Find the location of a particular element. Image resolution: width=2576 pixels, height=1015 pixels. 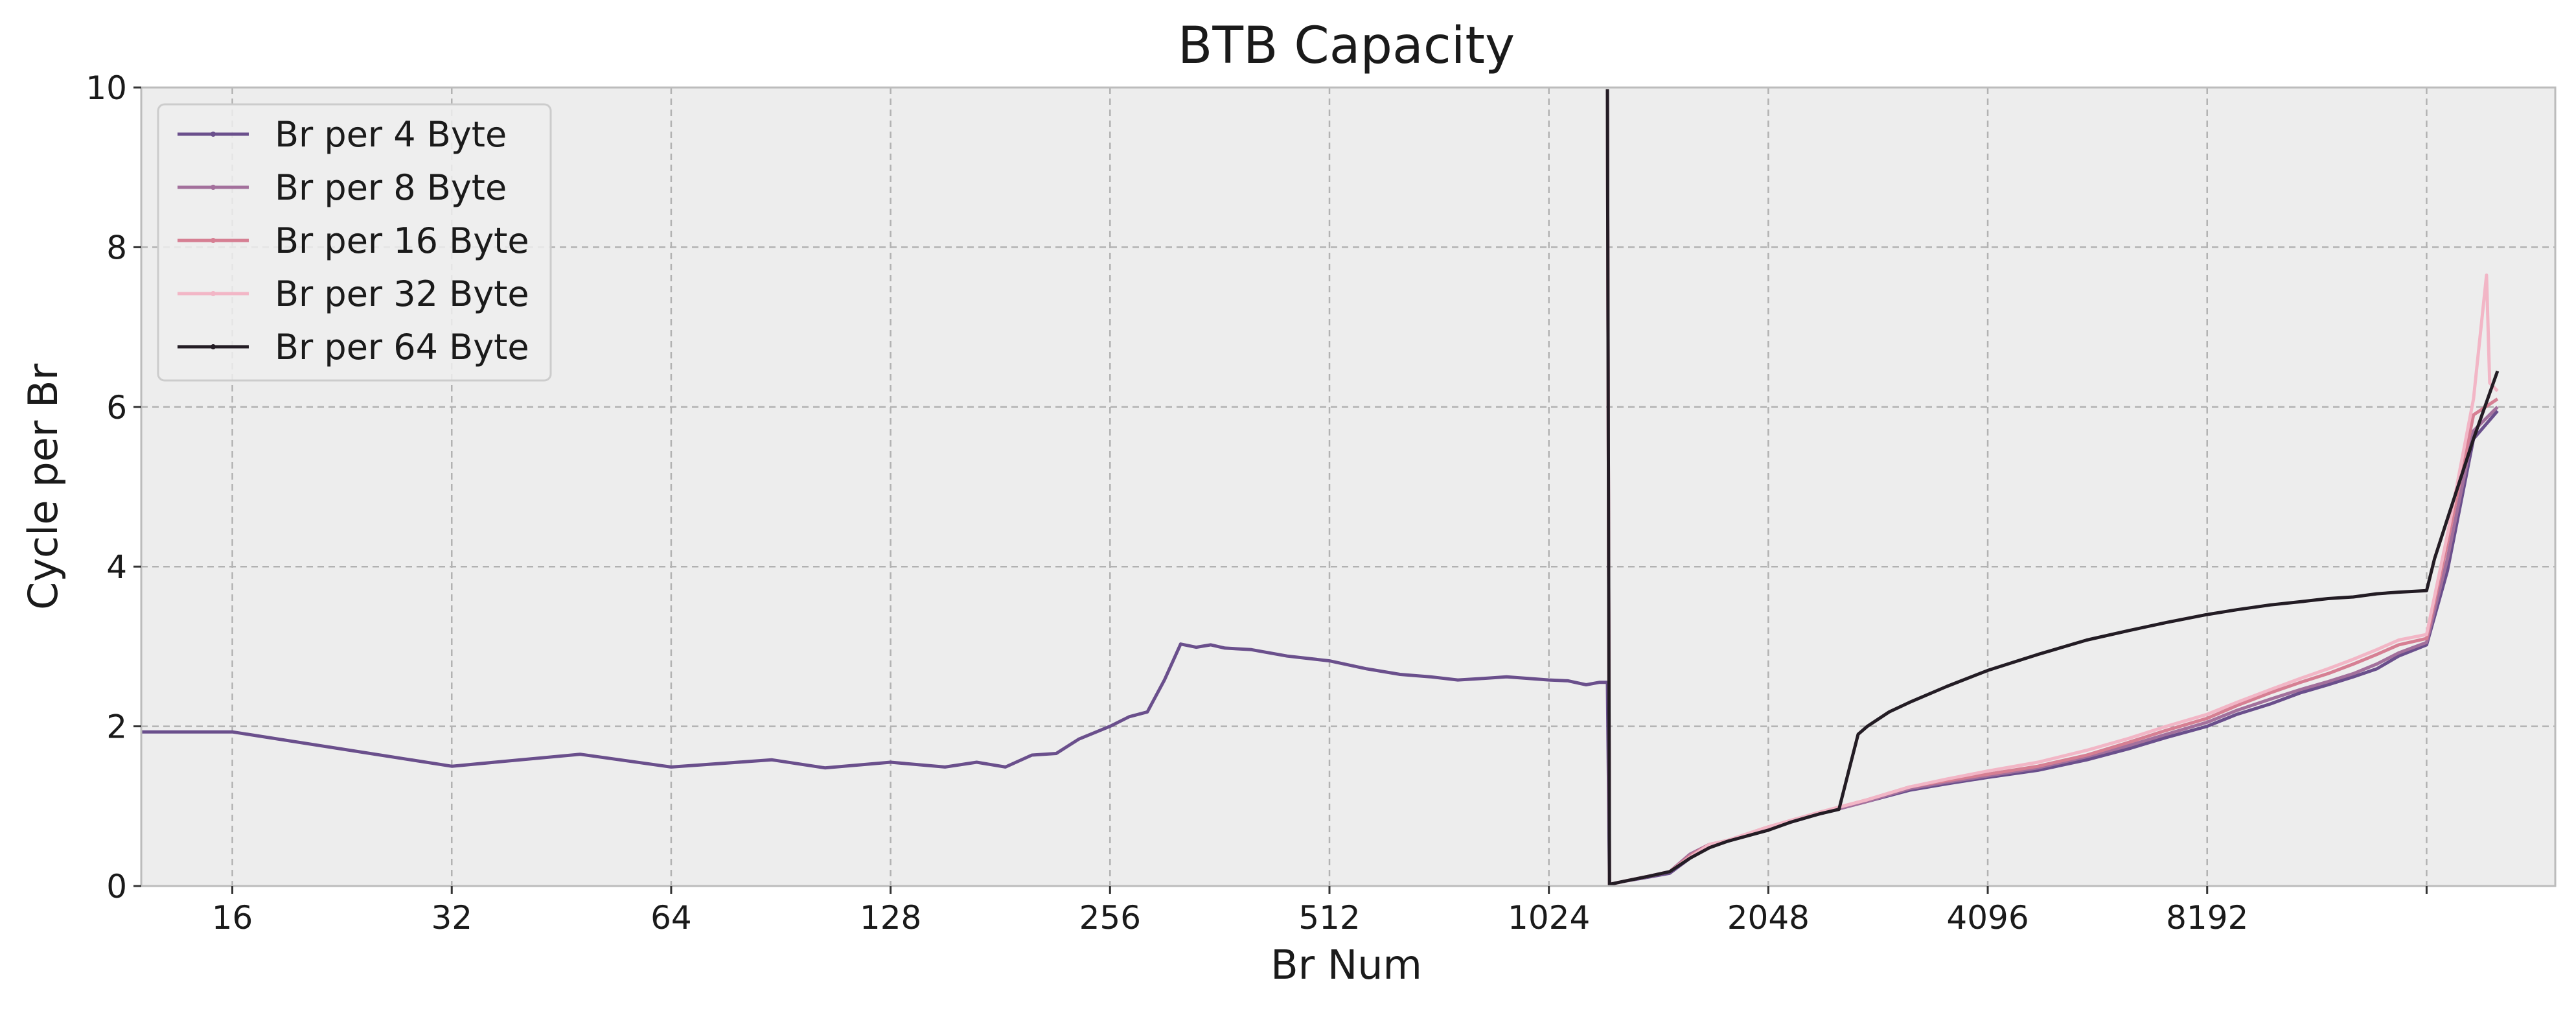

y-tick-label: 6 is located at coordinates (116, 408).